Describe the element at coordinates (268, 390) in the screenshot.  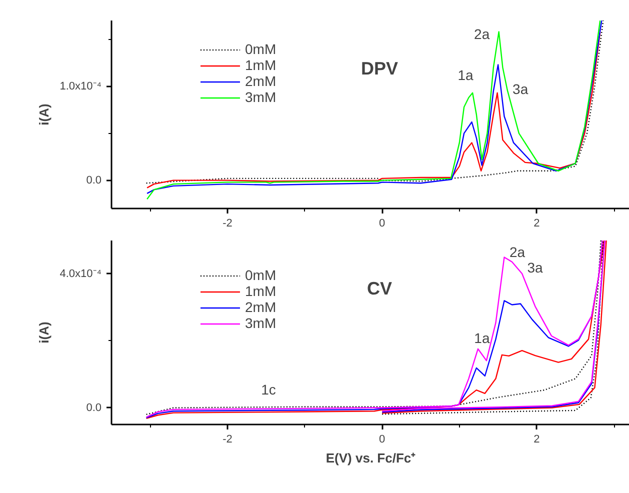
I see `annotation: 1c` at that location.